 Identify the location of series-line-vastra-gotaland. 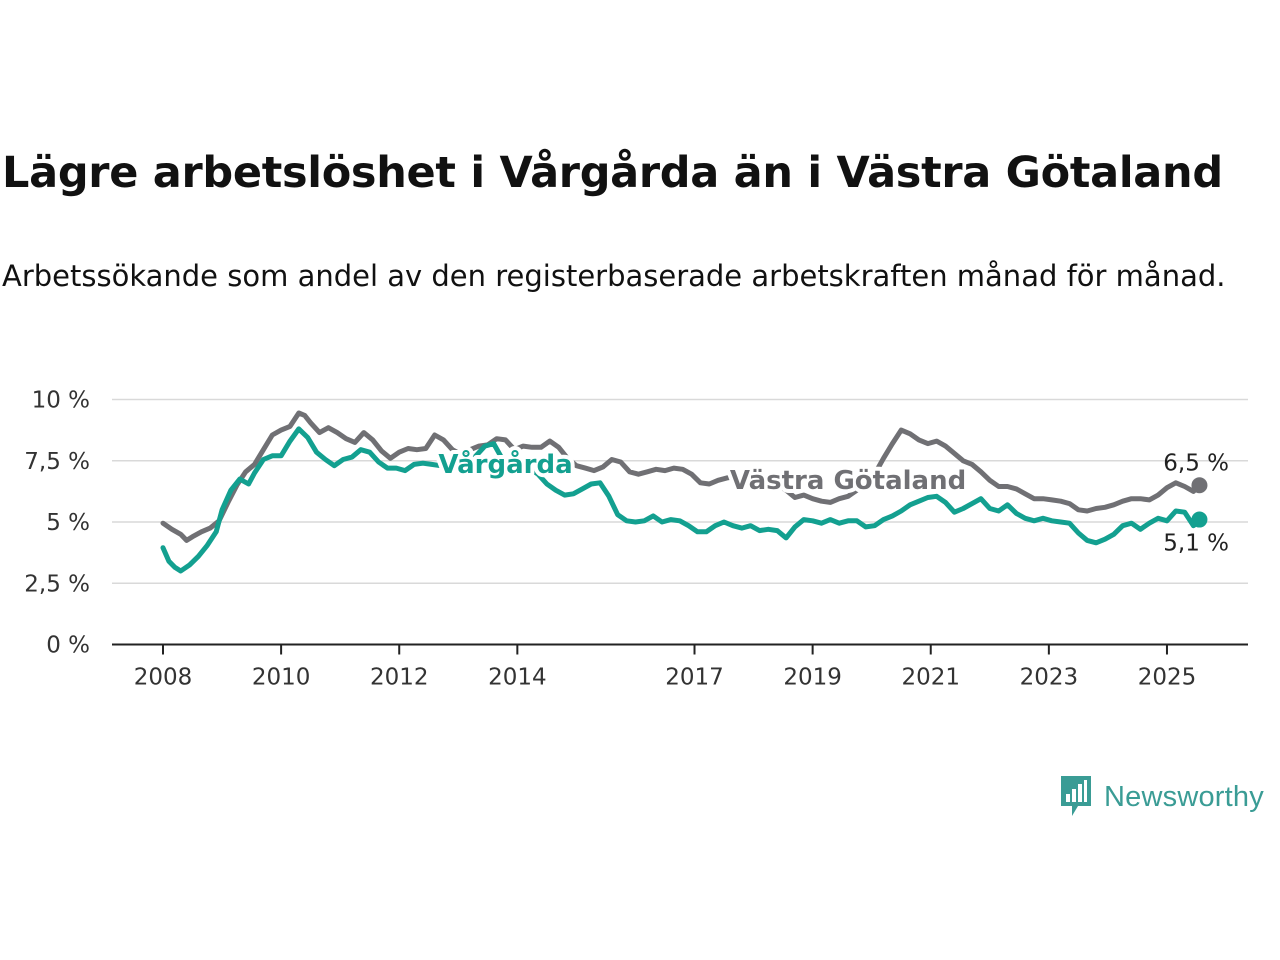
(681, 476).